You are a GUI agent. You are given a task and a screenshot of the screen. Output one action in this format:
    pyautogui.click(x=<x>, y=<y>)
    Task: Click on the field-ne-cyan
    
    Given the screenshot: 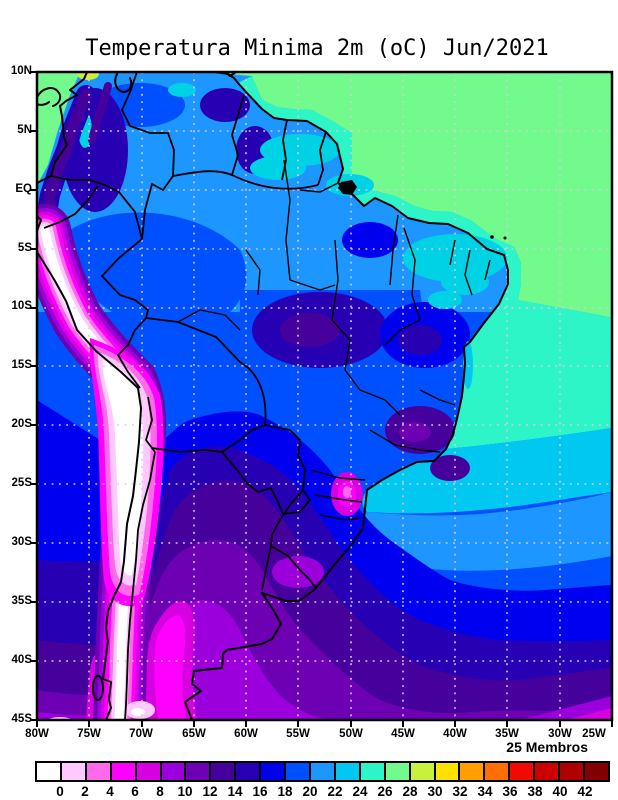 What is the action you would take?
    pyautogui.click(x=455, y=258)
    